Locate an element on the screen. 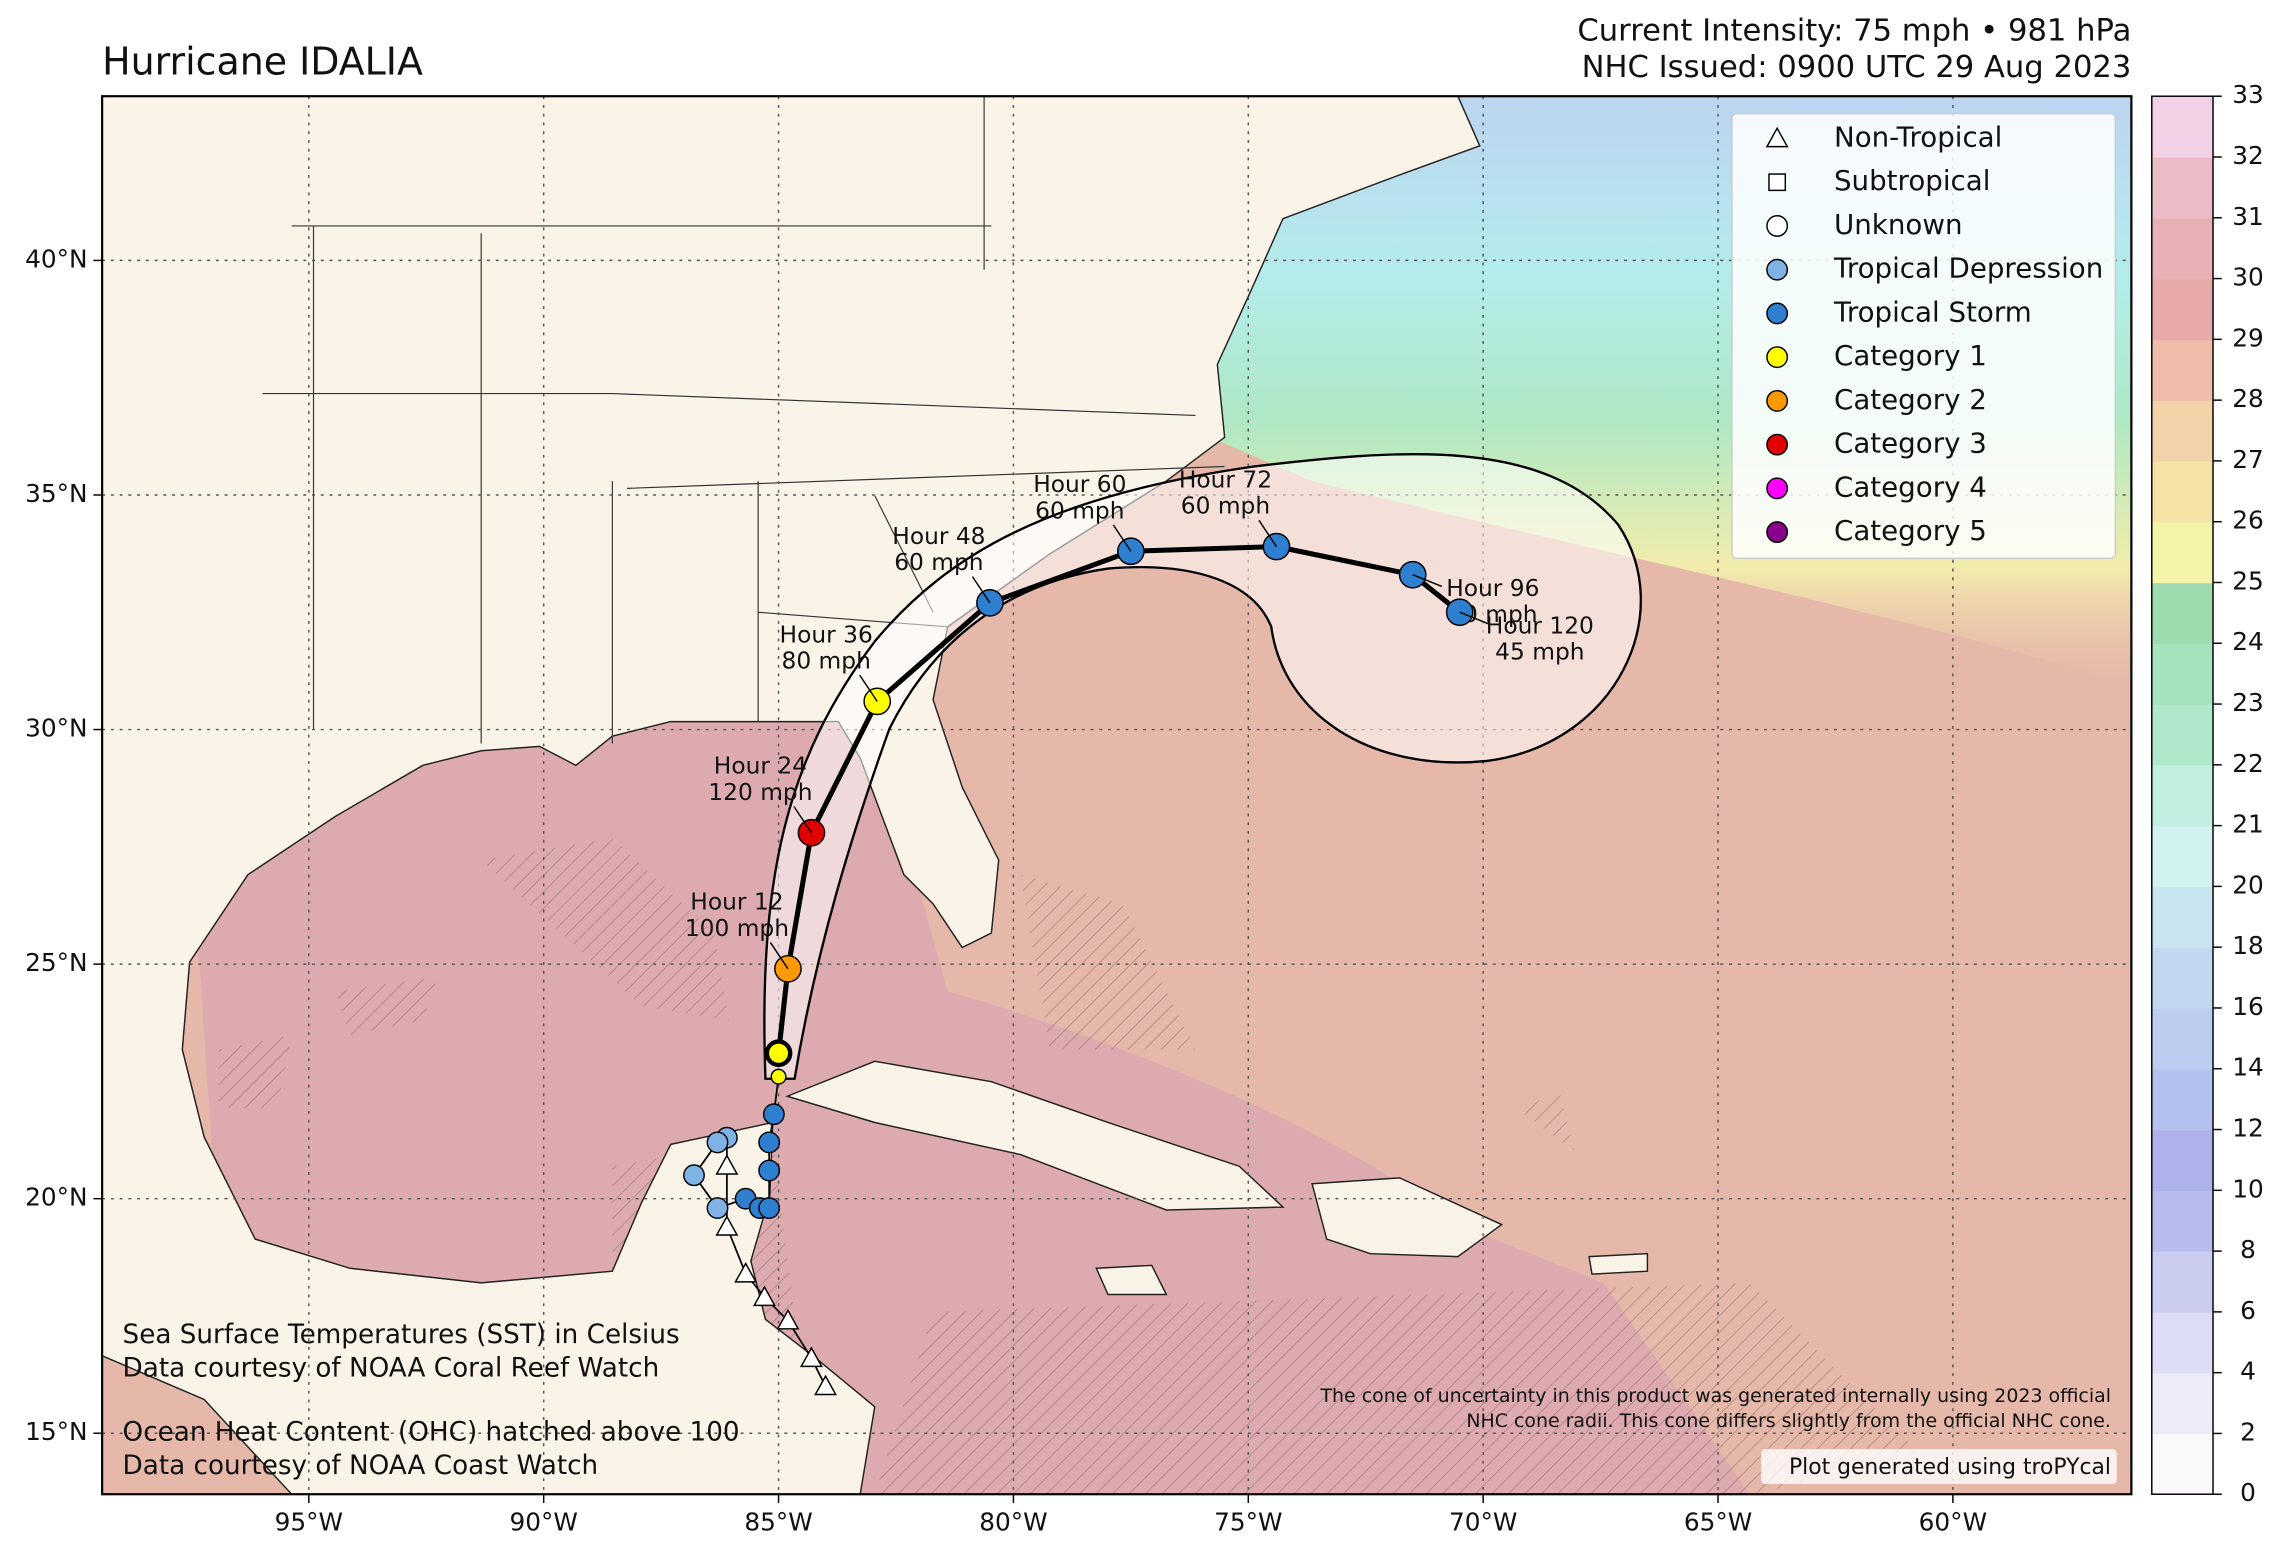 The image size is (2286, 1554). lat-label: 30°N is located at coordinates (56, 728).